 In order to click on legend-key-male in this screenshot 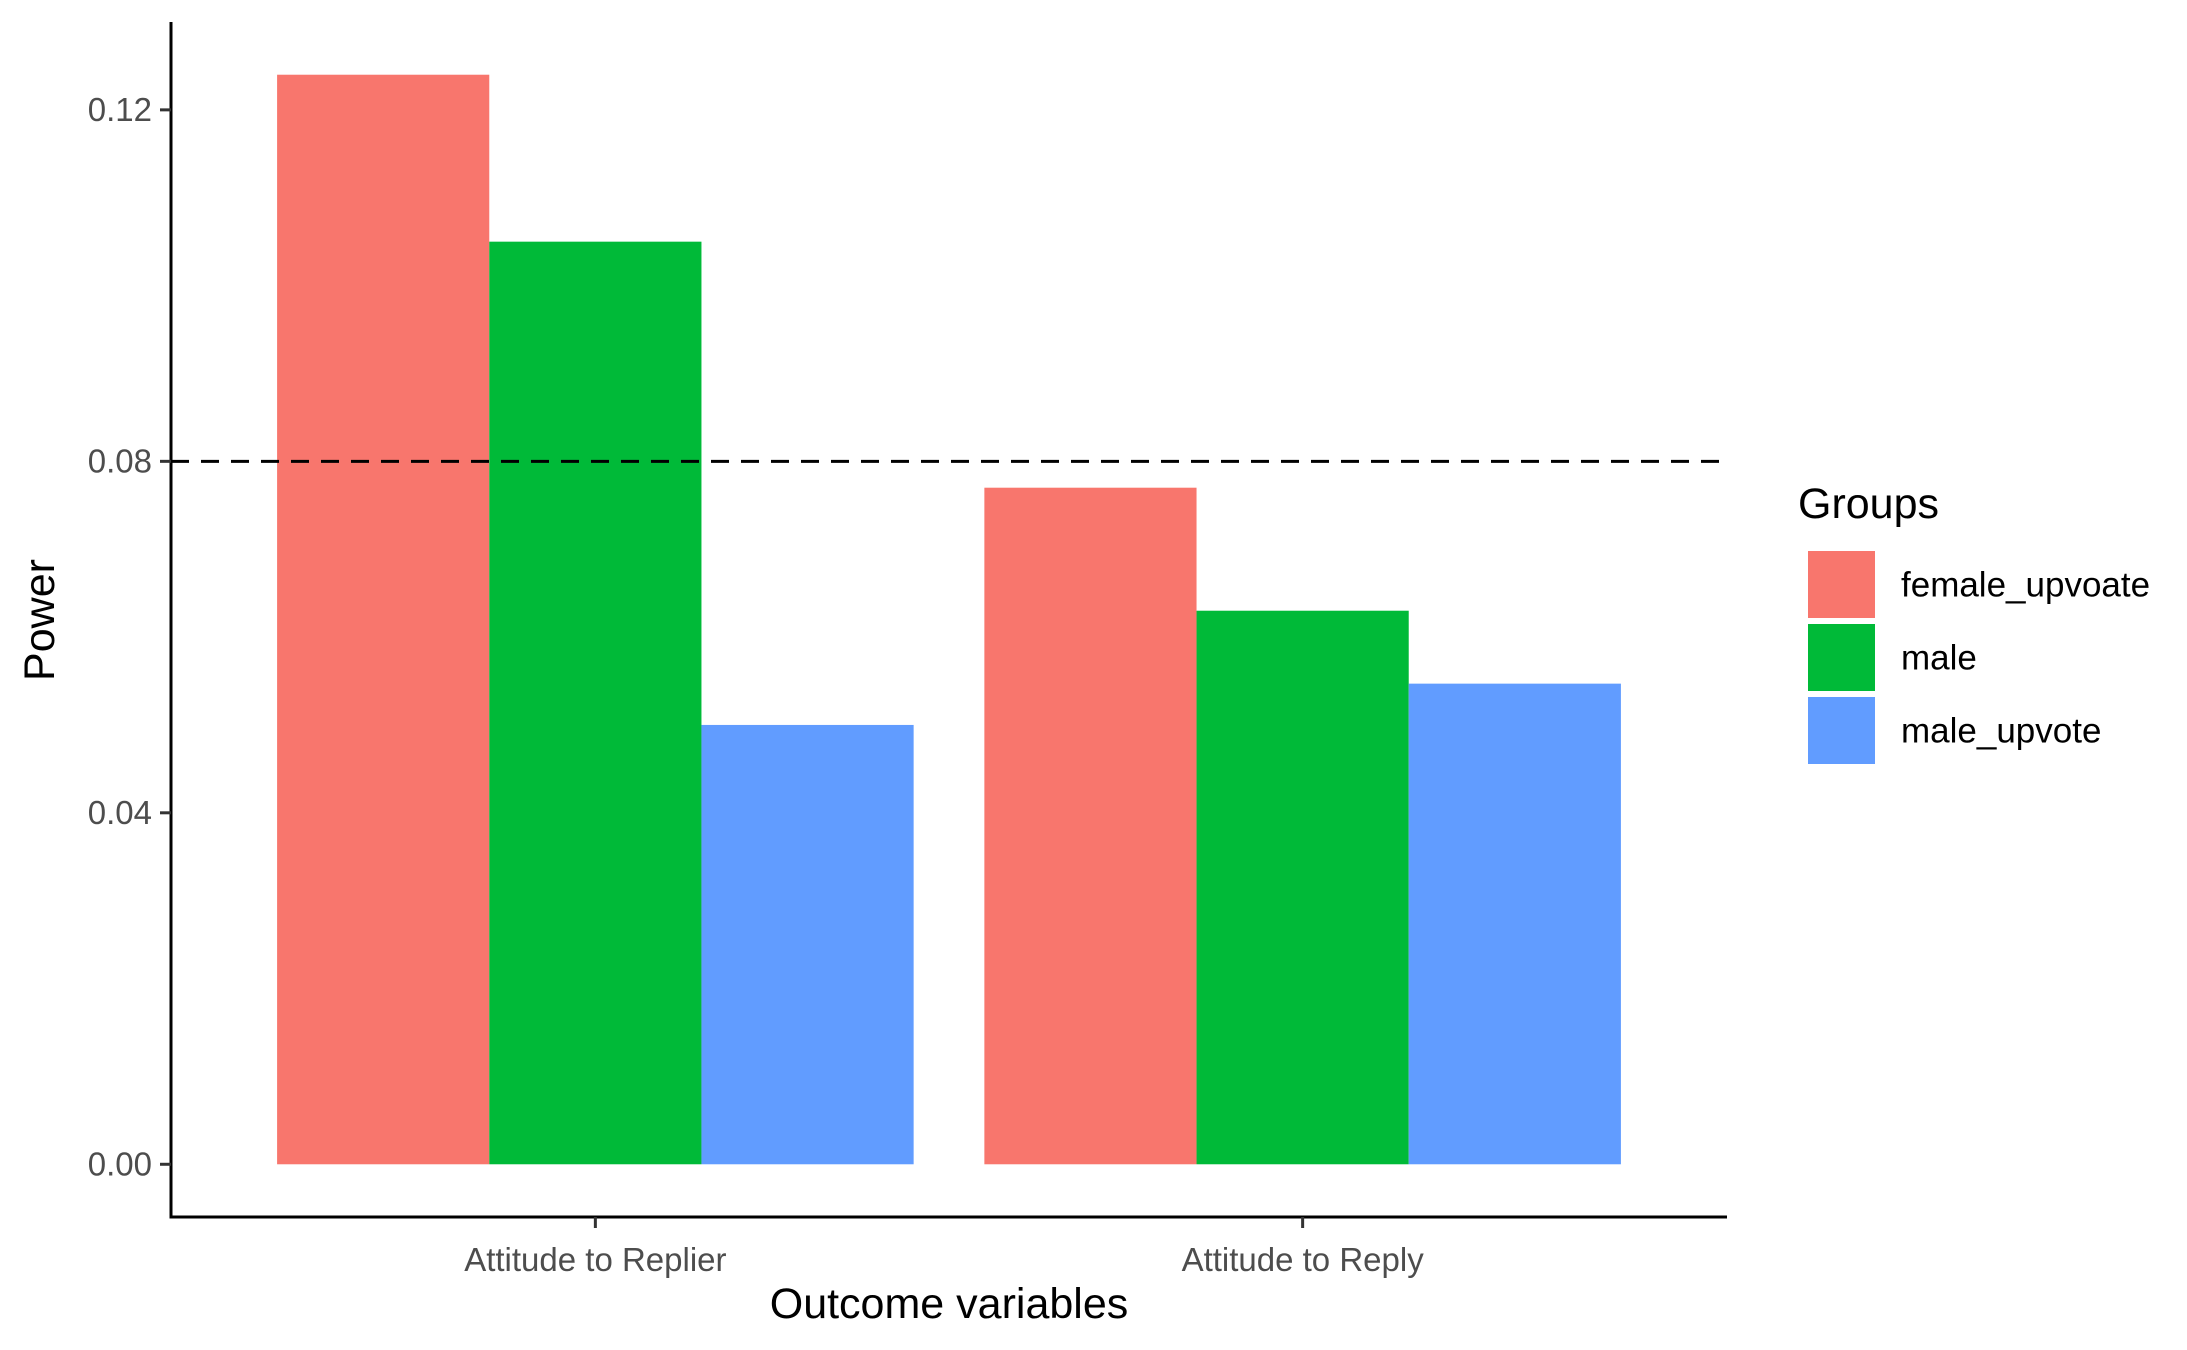, I will do `click(1841, 657)`.